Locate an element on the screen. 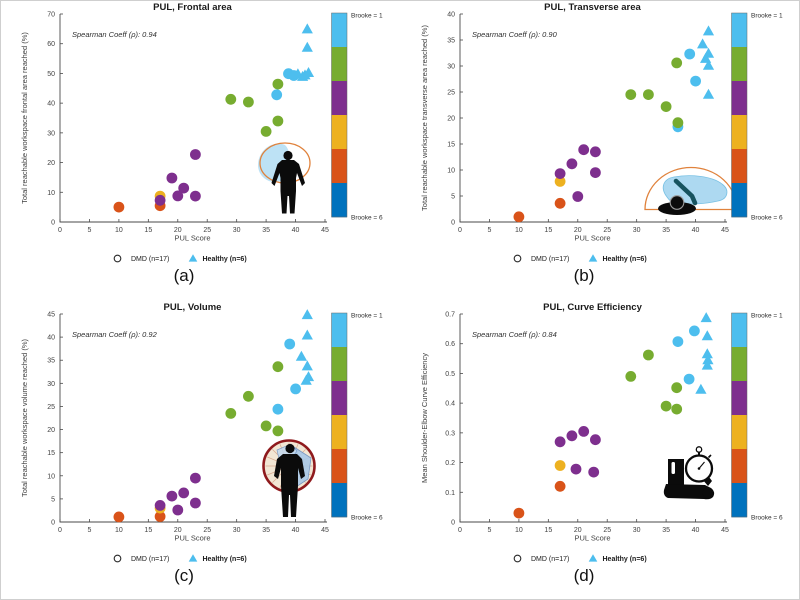  x-tick-label: 10 is located at coordinates (119, 530).